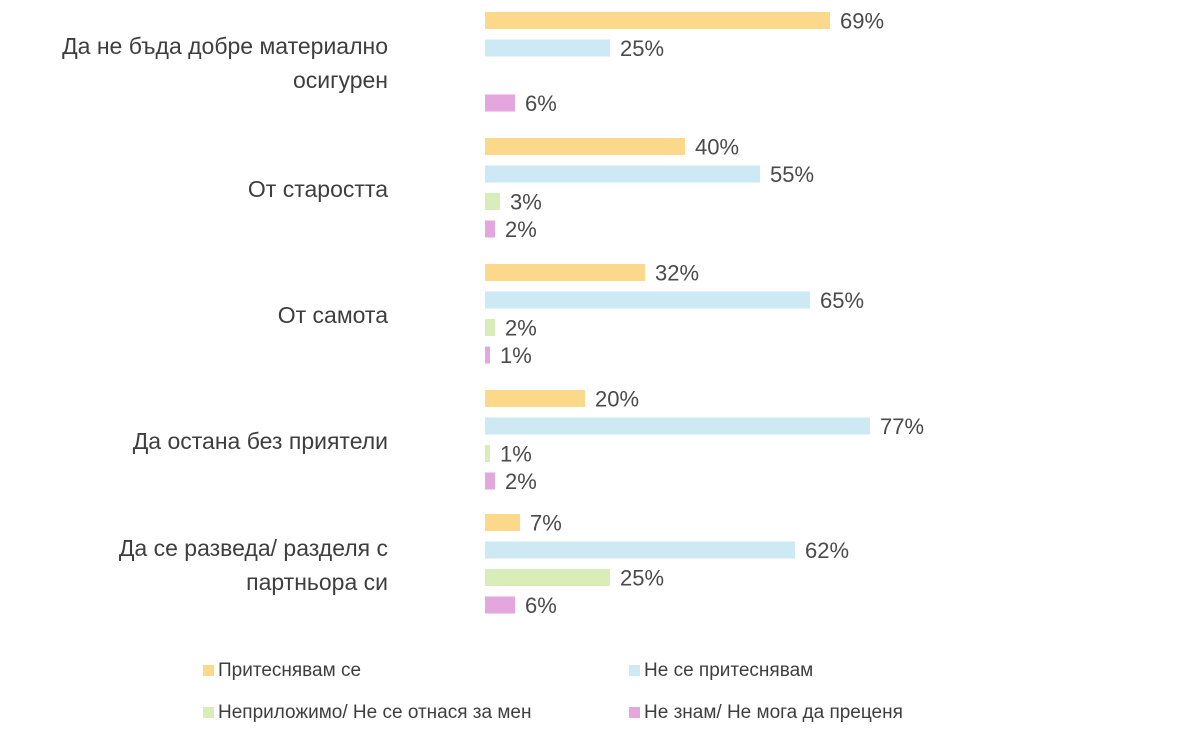 This screenshot has width=1200, height=738. What do you see at coordinates (827, 550) in the screenshot?
I see `data-label: 62%` at bounding box center [827, 550].